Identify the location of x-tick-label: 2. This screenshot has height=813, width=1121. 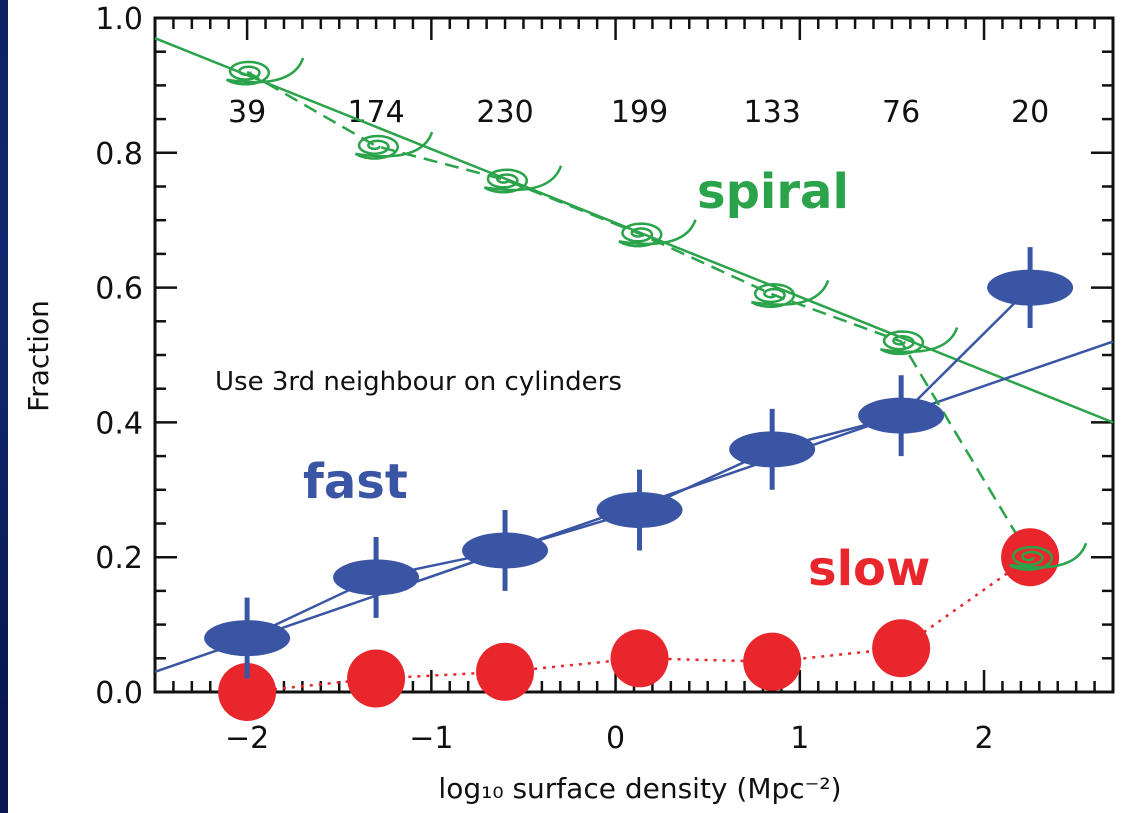
(983, 738).